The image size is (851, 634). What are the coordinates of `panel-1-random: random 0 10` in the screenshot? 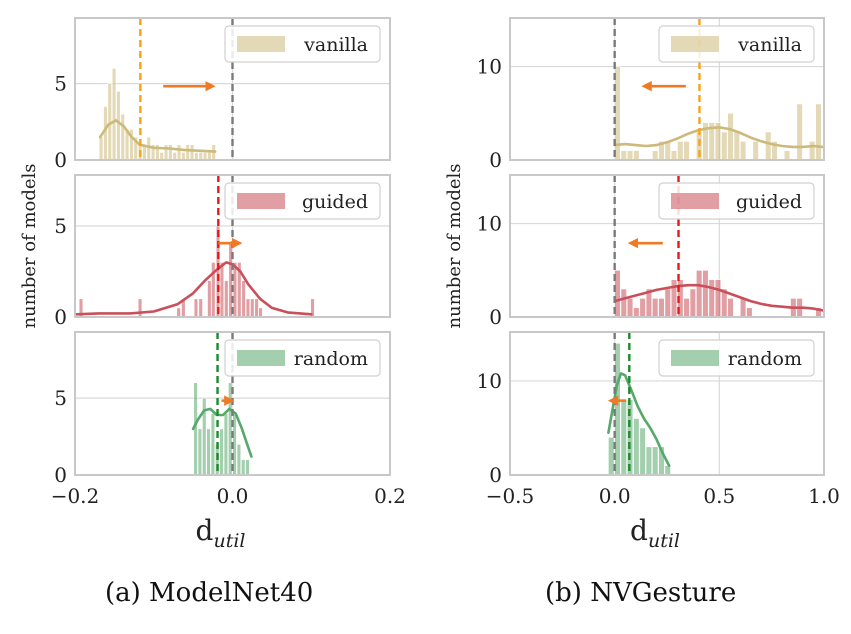 It's located at (651, 409).